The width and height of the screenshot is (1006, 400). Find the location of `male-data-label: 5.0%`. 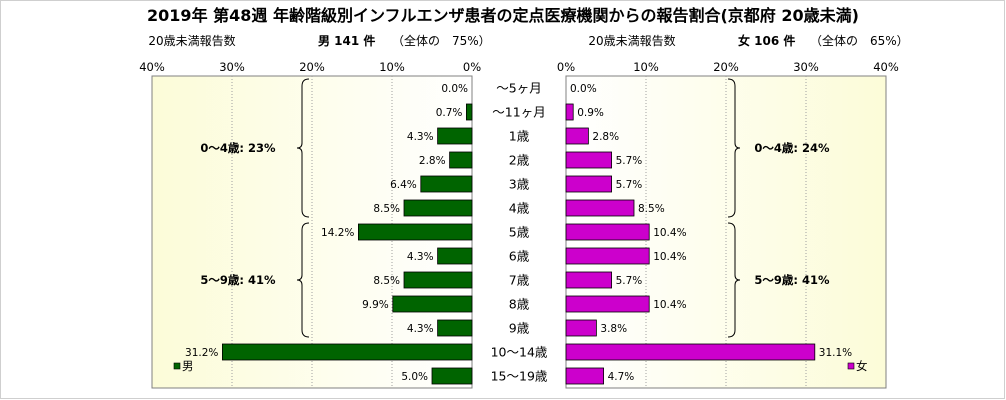

male-data-label: 5.0% is located at coordinates (414, 377).